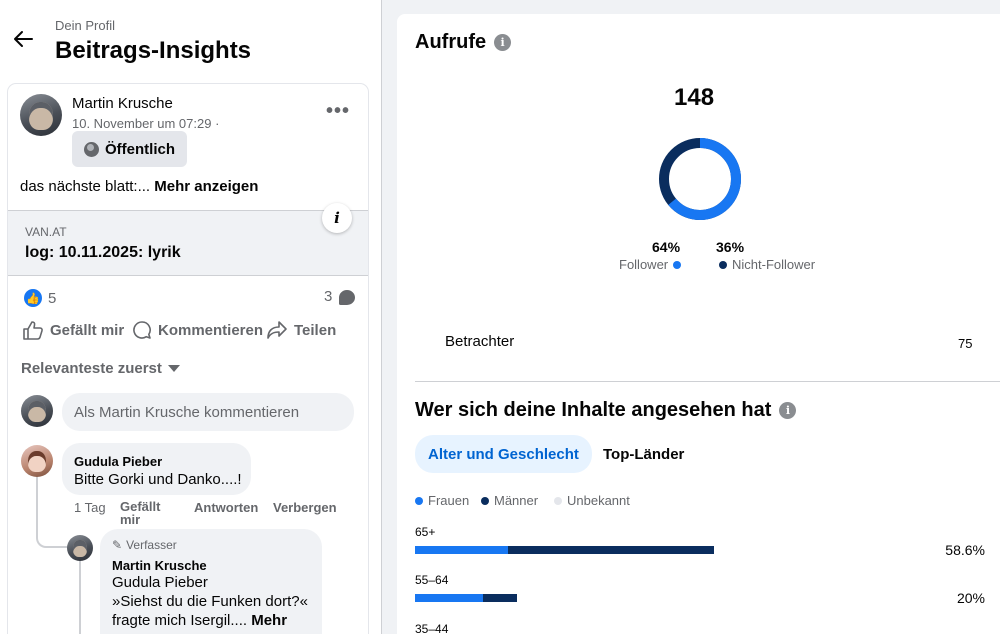 The height and width of the screenshot is (634, 1000). What do you see at coordinates (970, 598) in the screenshot?
I see `value-55-64: 20%` at bounding box center [970, 598].